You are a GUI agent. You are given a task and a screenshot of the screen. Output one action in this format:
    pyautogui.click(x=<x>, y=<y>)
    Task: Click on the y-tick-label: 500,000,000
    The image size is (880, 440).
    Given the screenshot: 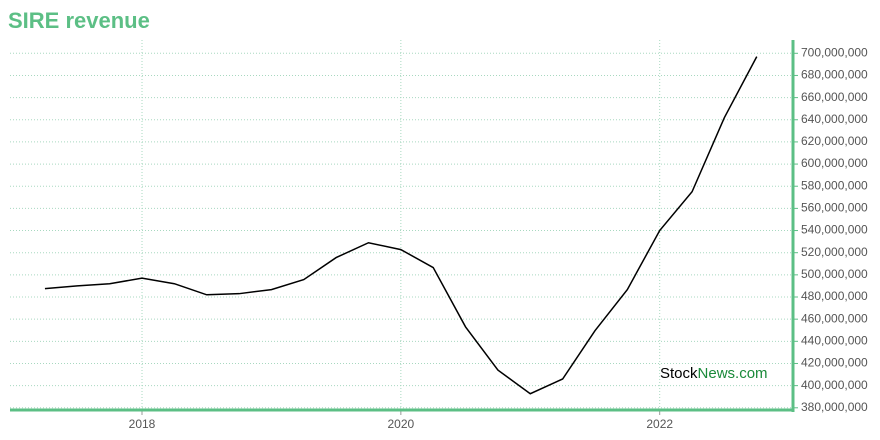 What is the action you would take?
    pyautogui.click(x=834, y=274)
    